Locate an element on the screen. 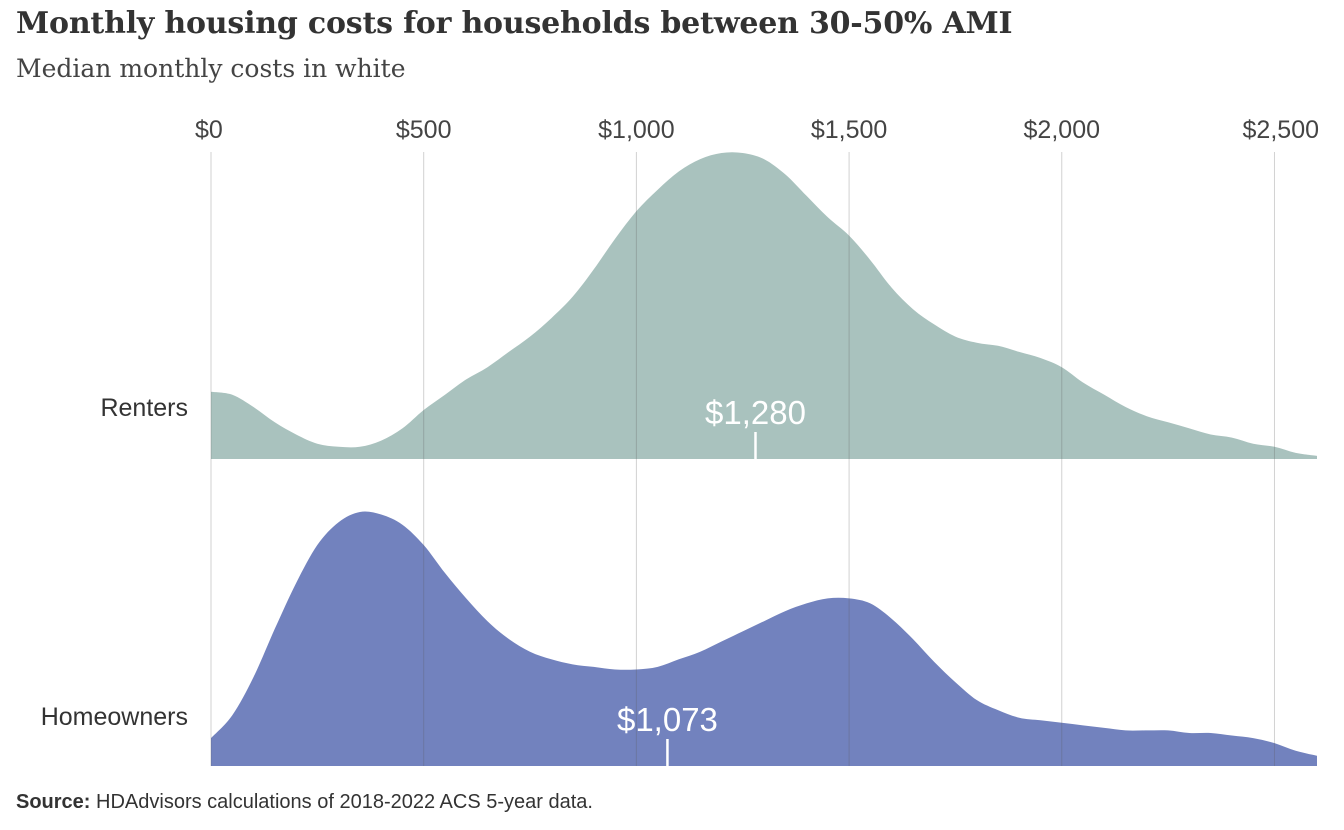 The width and height of the screenshot is (1344, 830). x-tick-label: $1,000 is located at coordinates (636, 130).